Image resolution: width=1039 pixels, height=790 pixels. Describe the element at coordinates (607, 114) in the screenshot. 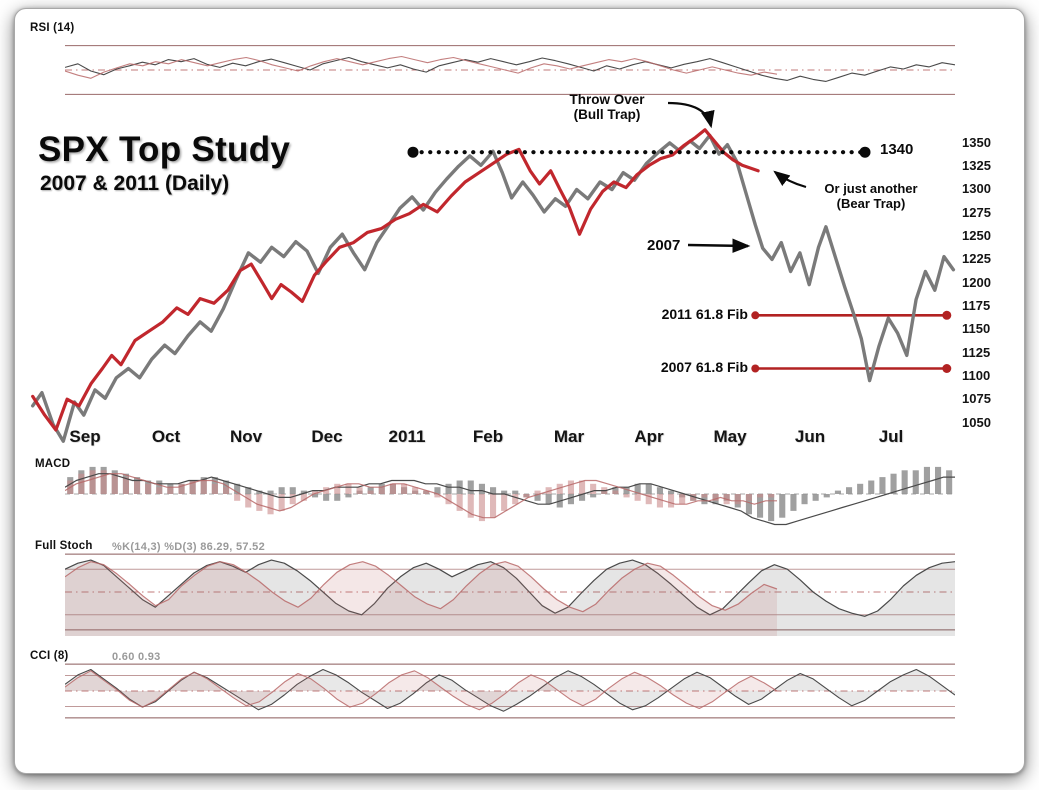

I see `annotation-throw-over-line2: (Bull Trap)` at that location.